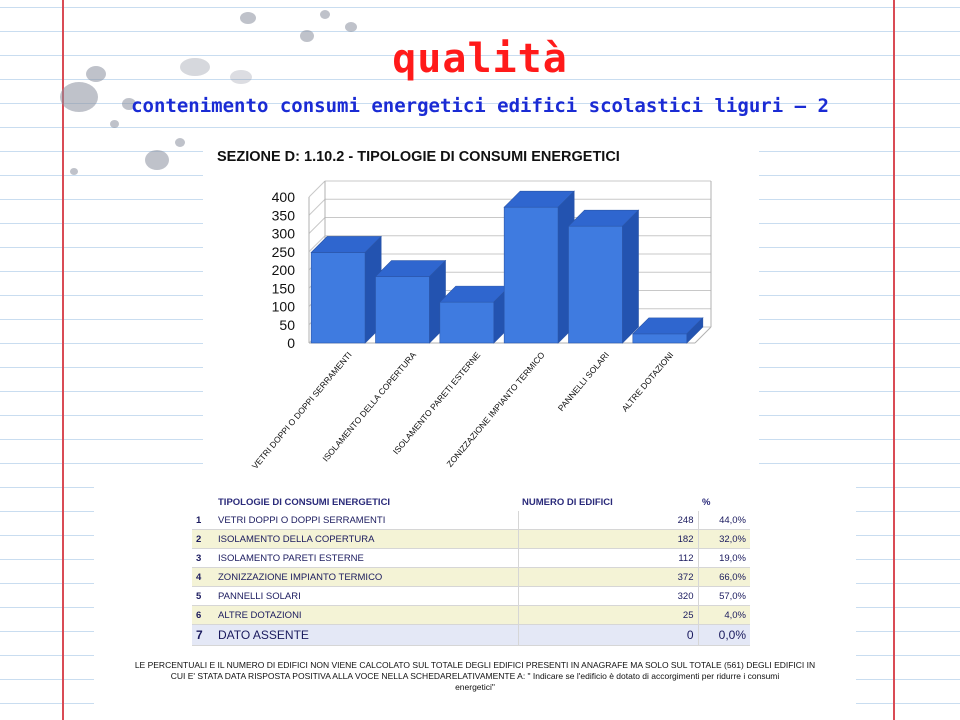 Image resolution: width=960 pixels, height=720 pixels. I want to click on row-count: 25, so click(607, 615).